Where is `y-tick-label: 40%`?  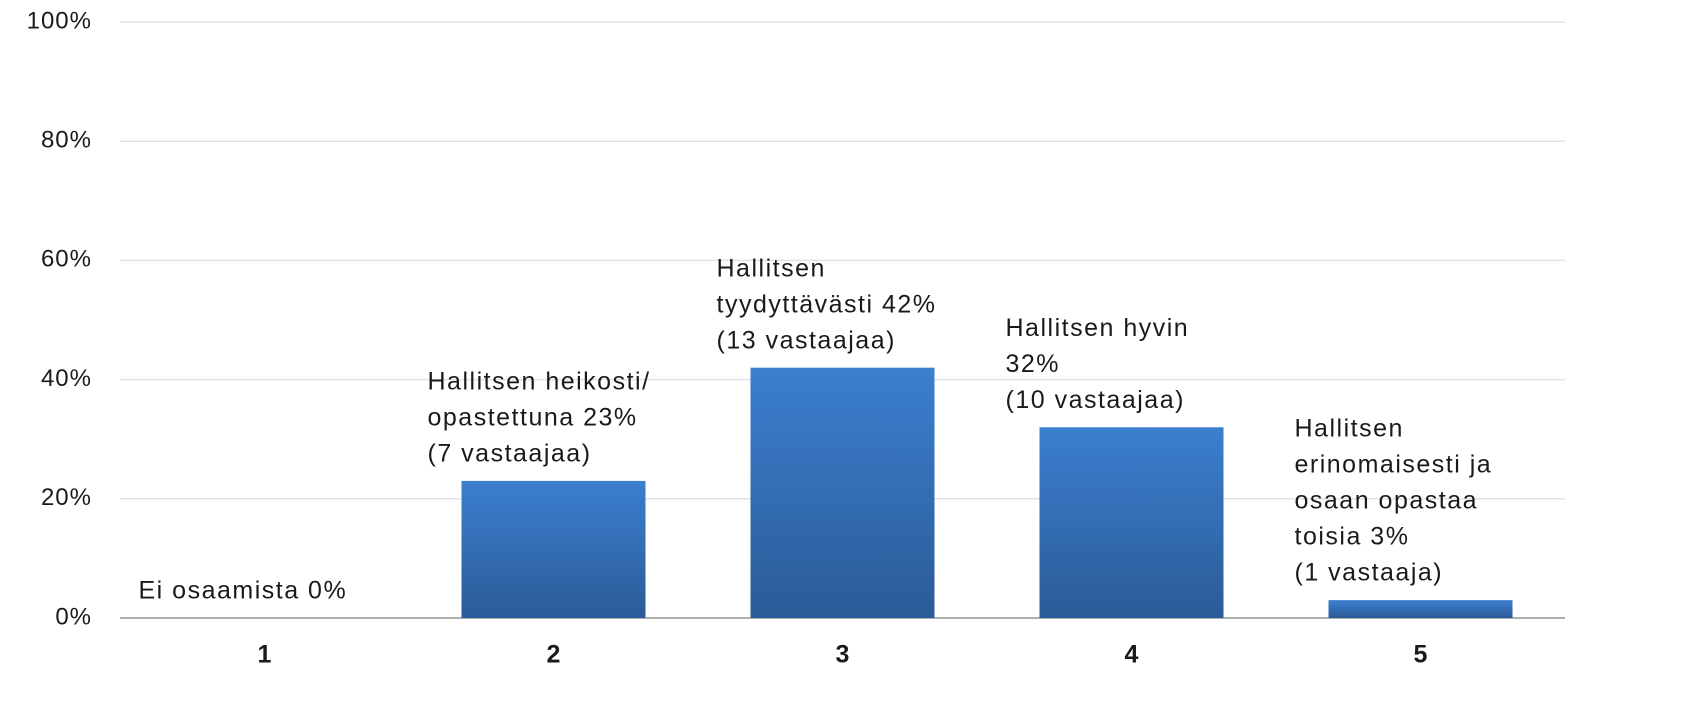 y-tick-label: 40% is located at coordinates (66, 378).